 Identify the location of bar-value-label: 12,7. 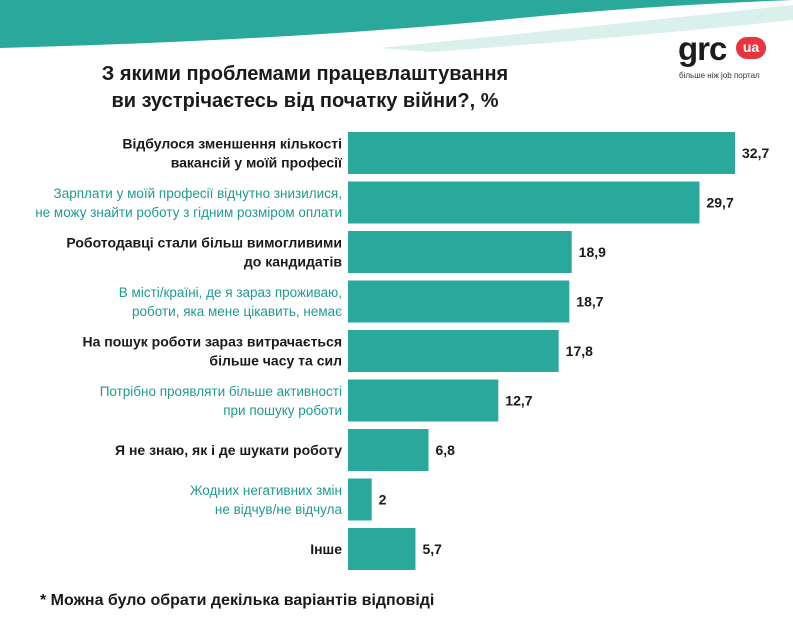
(518, 401).